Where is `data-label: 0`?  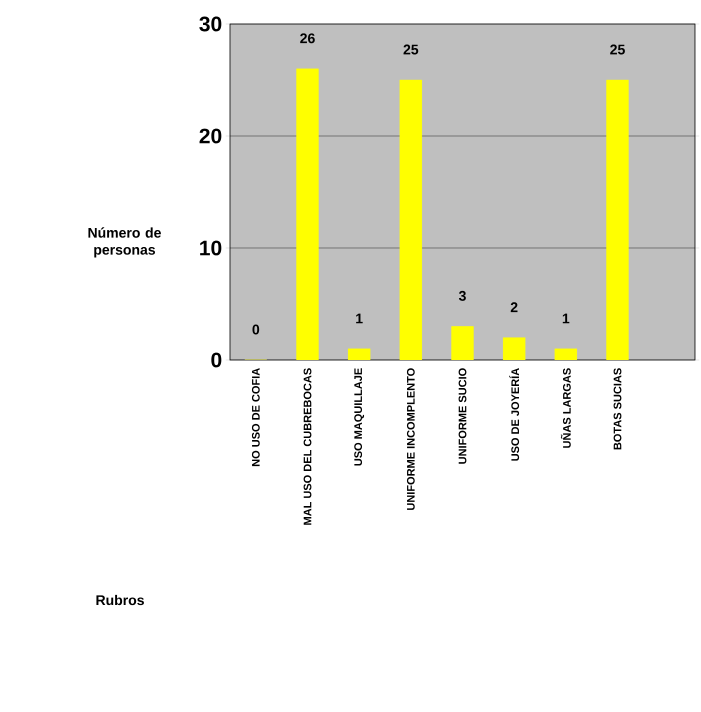
data-label: 0 is located at coordinates (256, 329).